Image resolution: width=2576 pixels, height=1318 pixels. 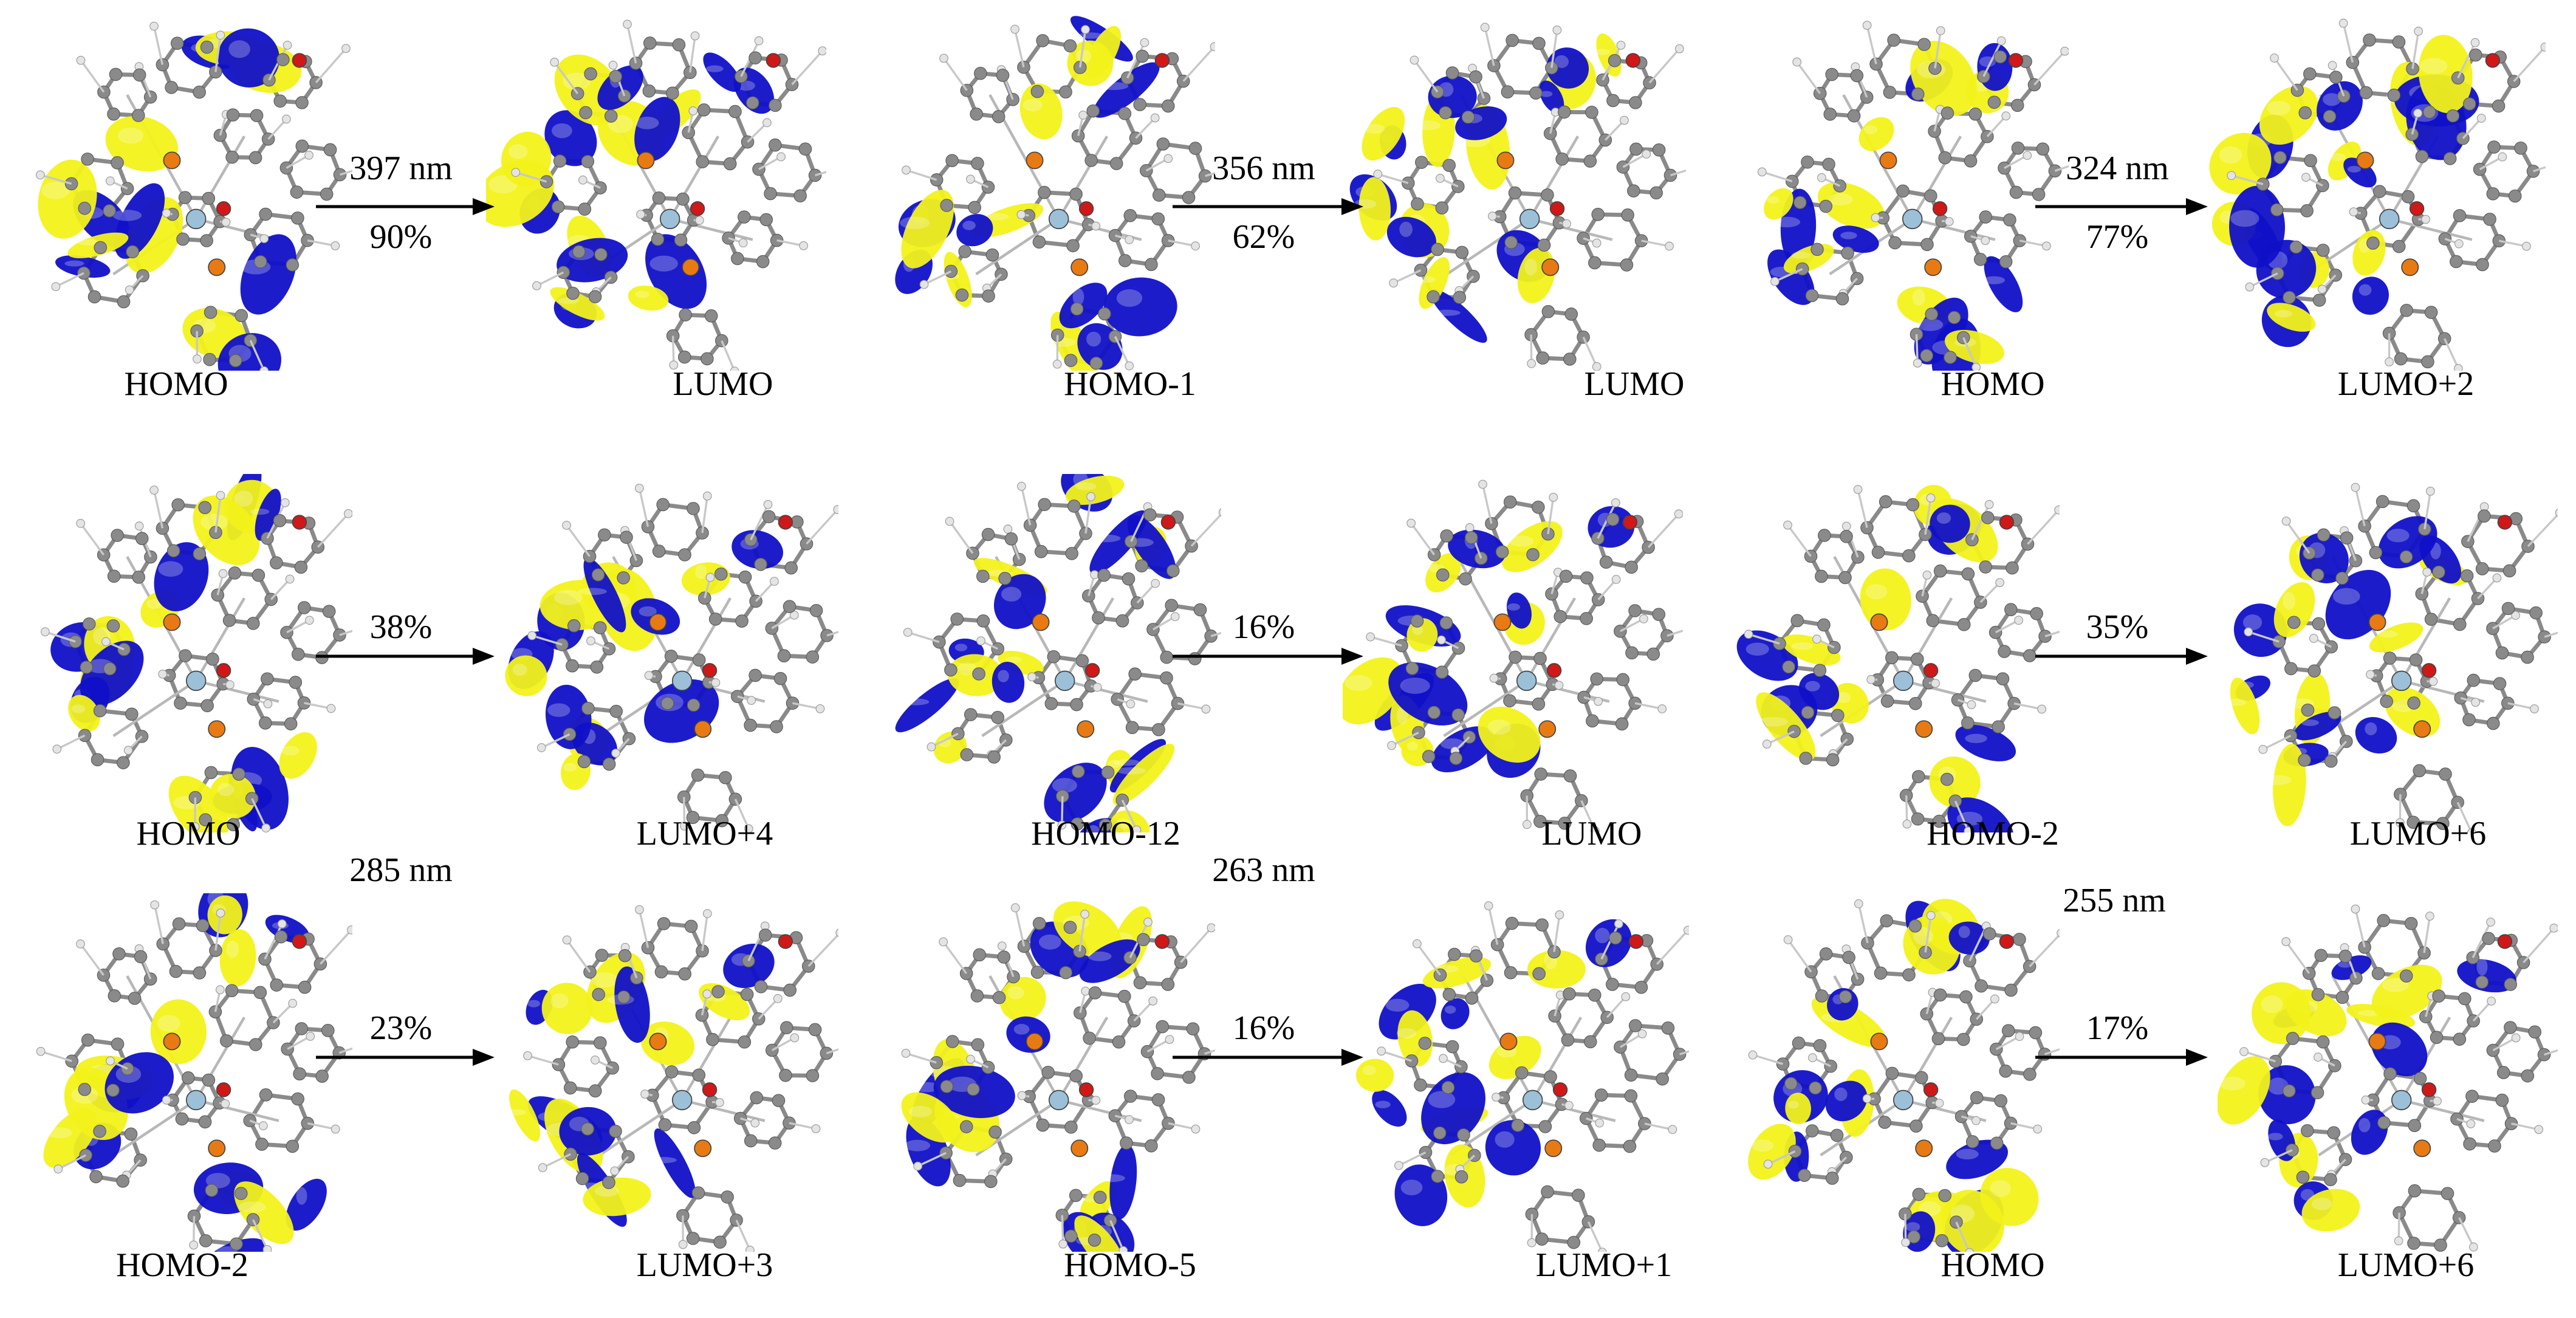 I want to click on orbital-label: HOMO-5, so click(x=1130, y=1265).